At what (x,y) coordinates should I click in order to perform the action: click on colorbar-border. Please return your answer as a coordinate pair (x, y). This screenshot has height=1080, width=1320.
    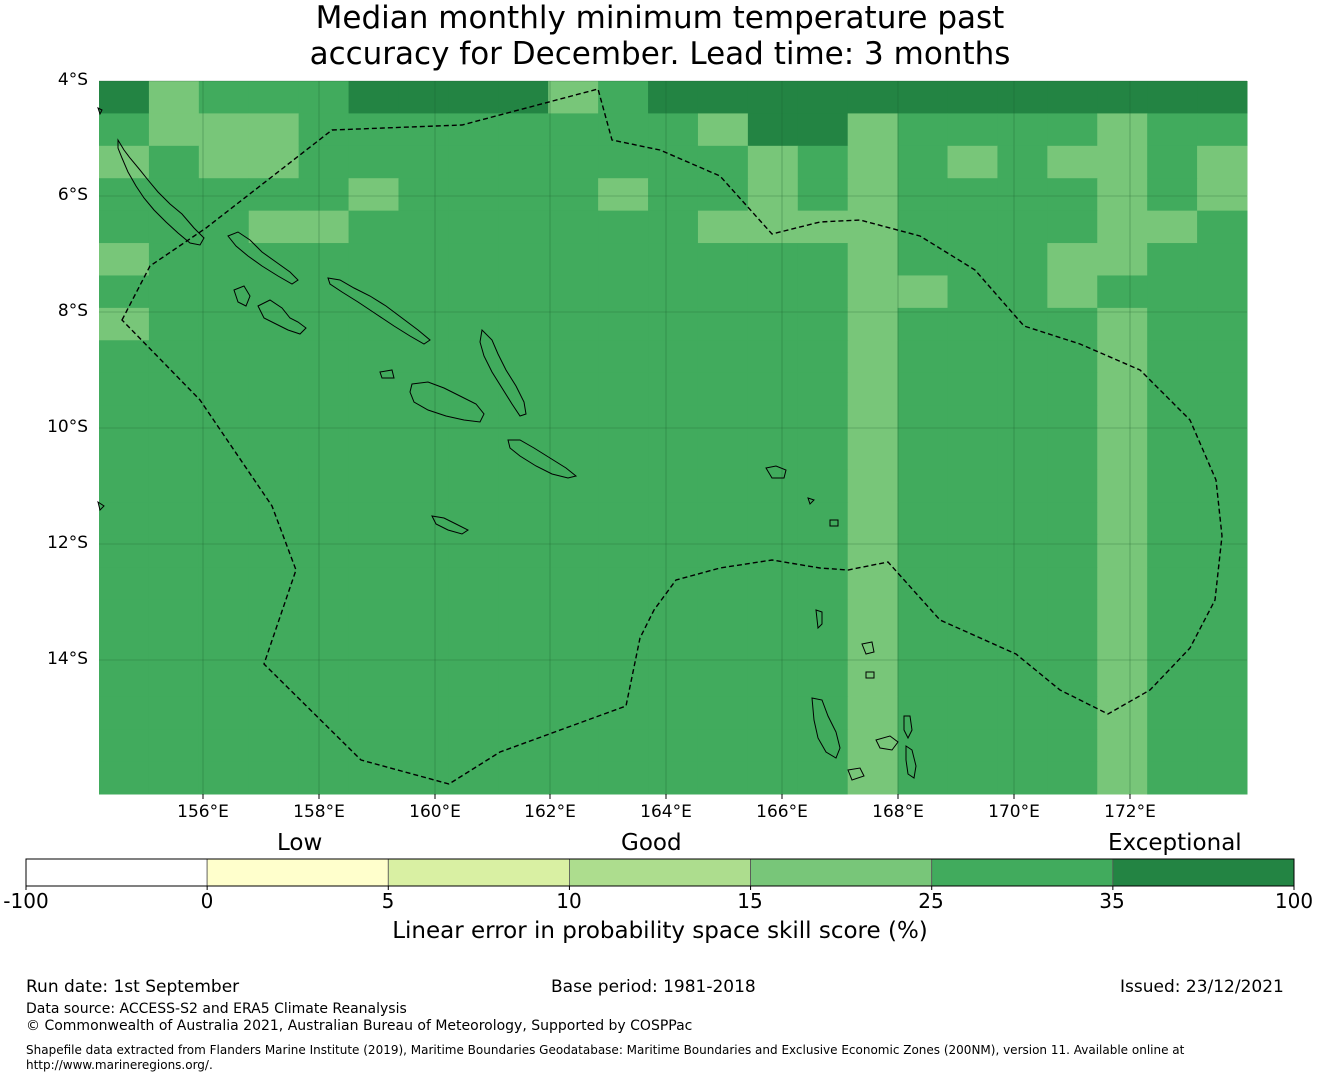
    Looking at the image, I should click on (660, 872).